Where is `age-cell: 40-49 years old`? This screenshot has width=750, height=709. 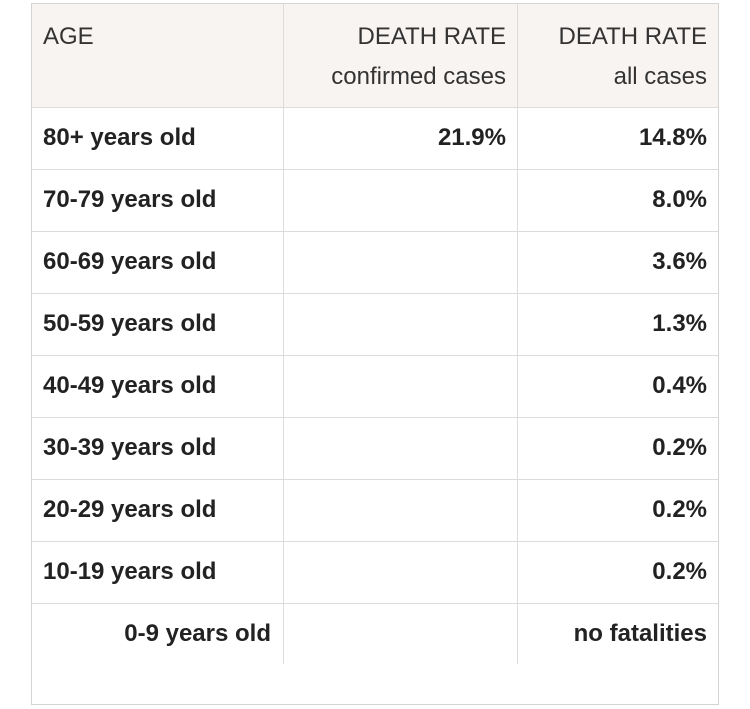
age-cell: 40-49 years old is located at coordinates (130, 385).